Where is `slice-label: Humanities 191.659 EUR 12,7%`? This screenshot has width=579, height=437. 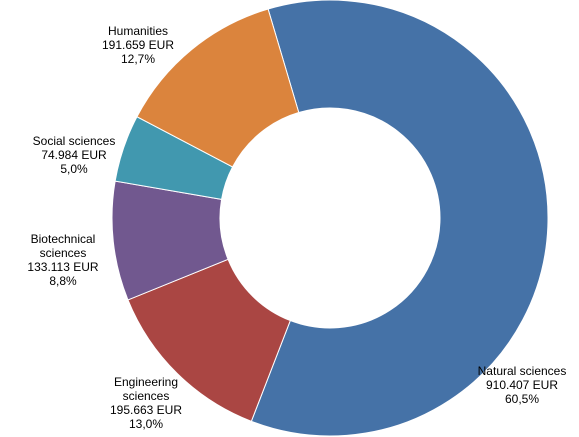 slice-label: Humanities 191.659 EUR 12,7% is located at coordinates (138, 45).